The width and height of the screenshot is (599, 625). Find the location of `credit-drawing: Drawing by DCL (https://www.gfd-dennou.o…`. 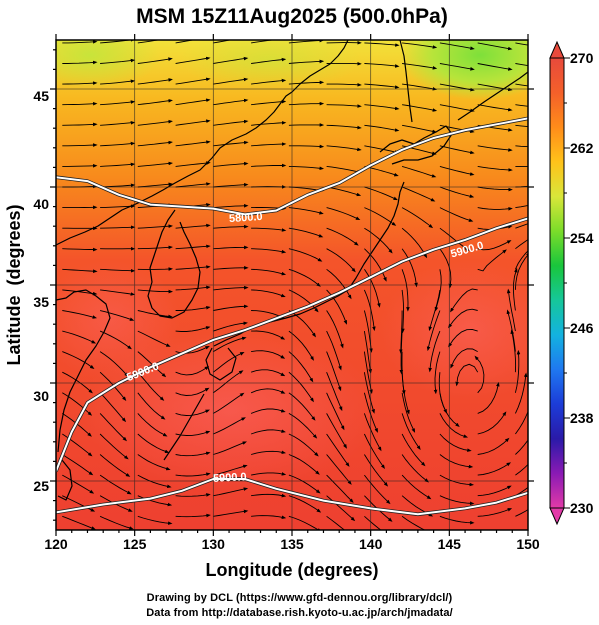

credit-drawing: Drawing by DCL (https://www.gfd-dennou.o… is located at coordinates (299, 598).